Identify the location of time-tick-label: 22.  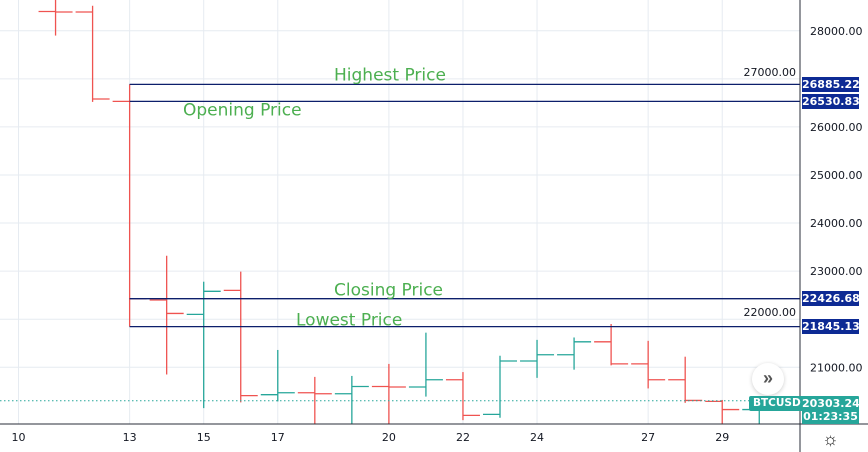
(463, 437).